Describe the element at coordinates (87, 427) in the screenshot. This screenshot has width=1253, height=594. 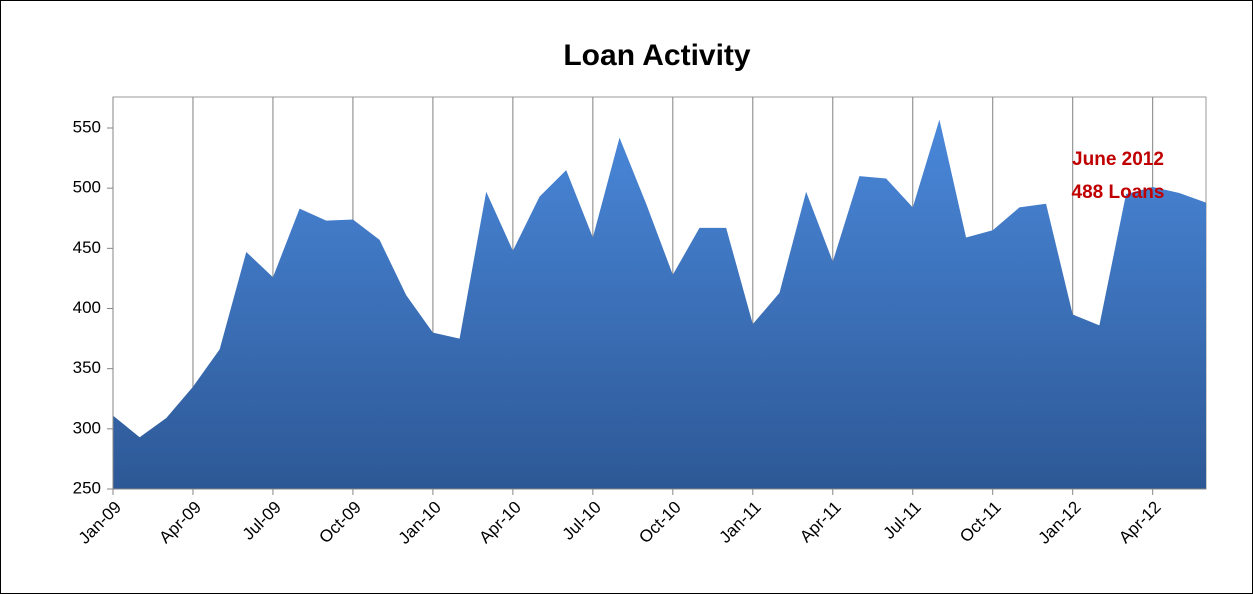
I see `y-tick-label: 300` at that location.